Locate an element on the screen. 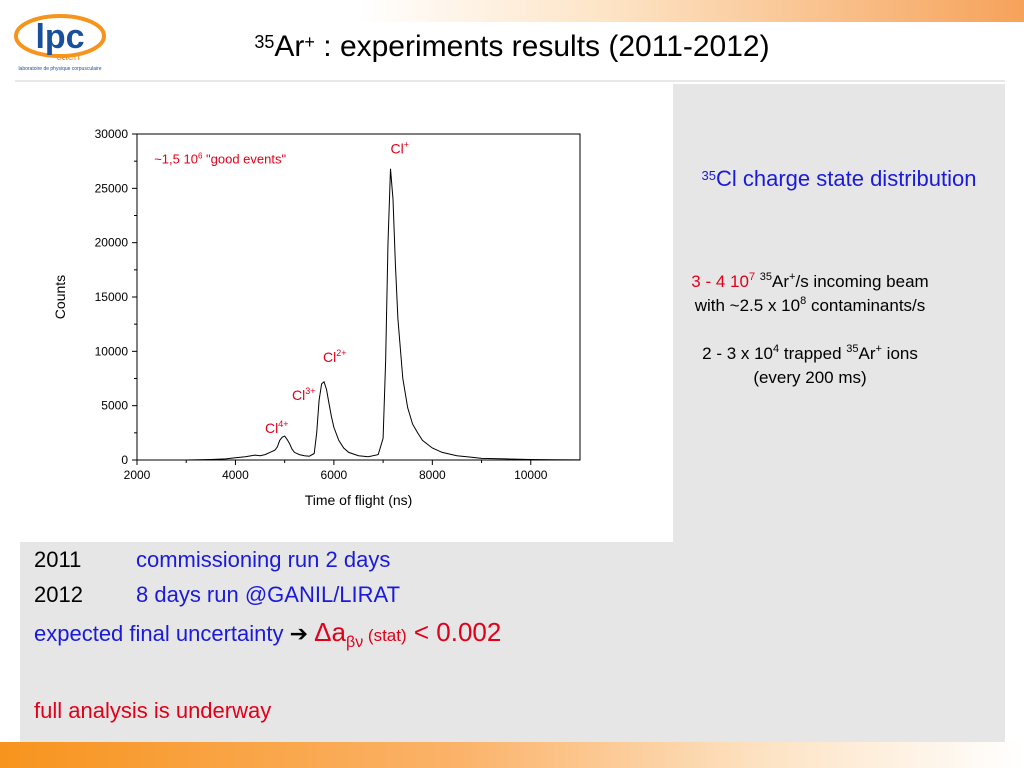 This screenshot has width=1024, height=768. y-axis-label: Counts is located at coordinates (60, 297).